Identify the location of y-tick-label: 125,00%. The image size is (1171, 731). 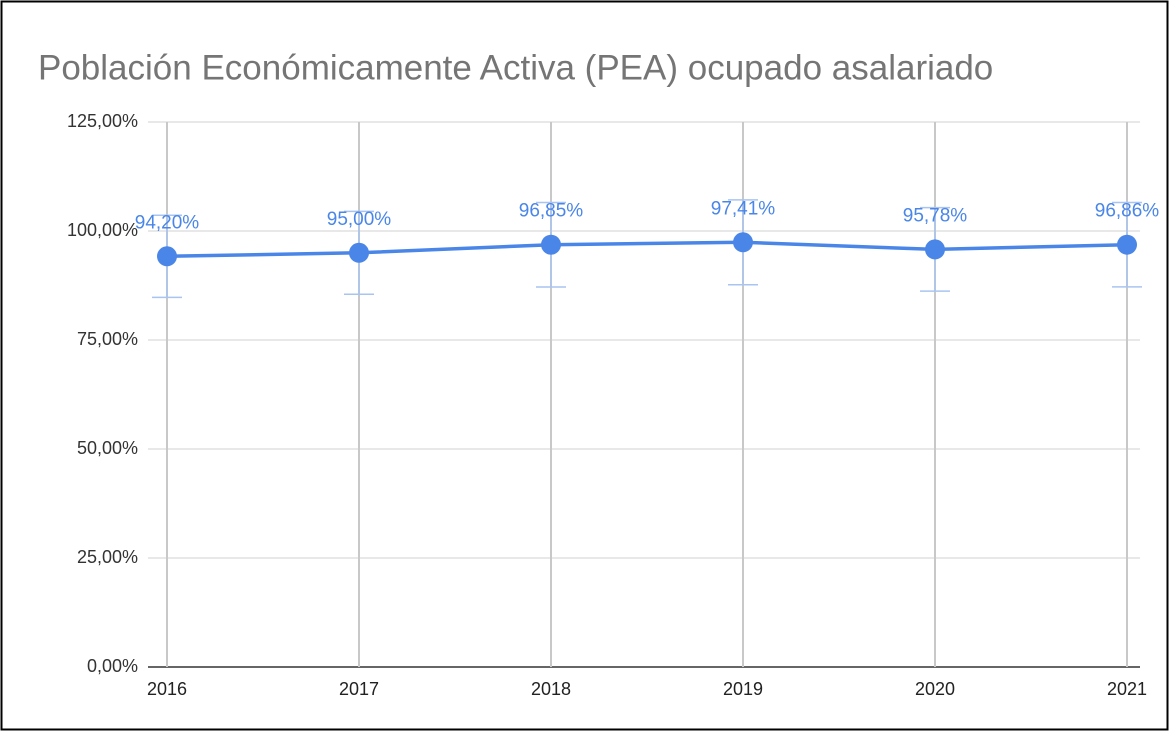
(102, 121).